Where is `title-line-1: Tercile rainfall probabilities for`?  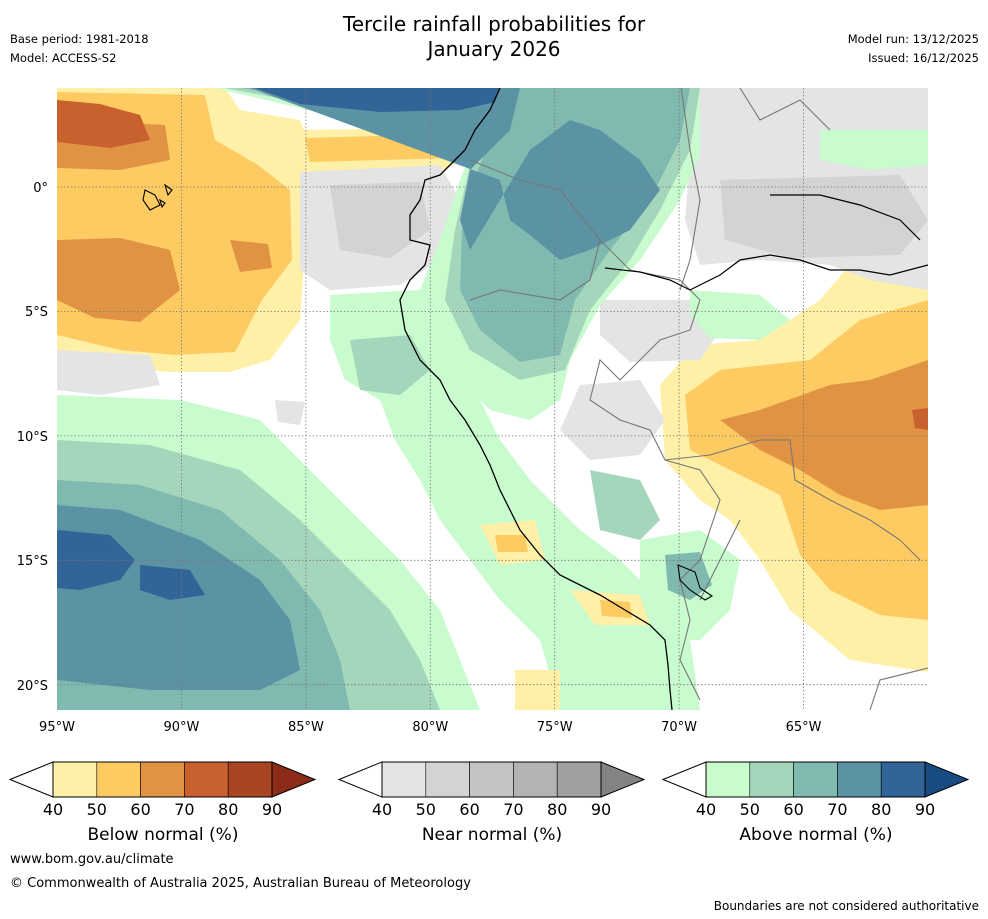 title-line-1: Tercile rainfall probabilities for is located at coordinates (494, 24).